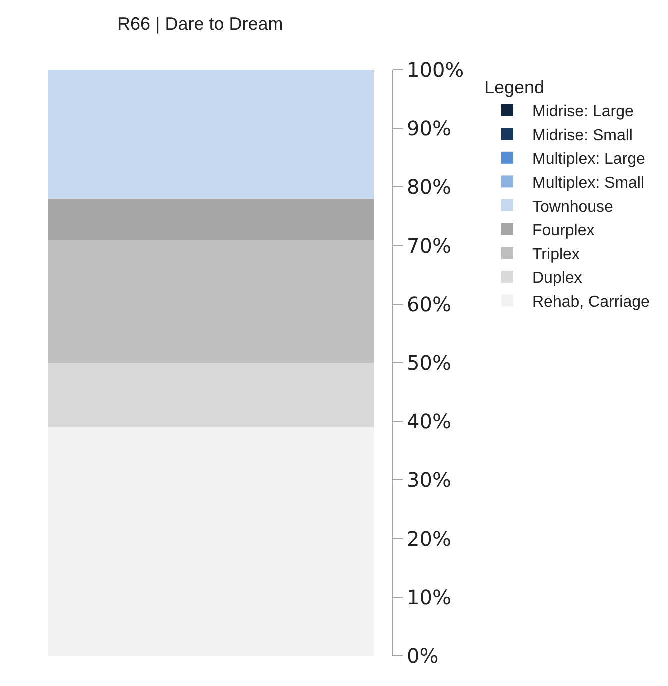 This screenshot has width=668, height=686. I want to click on legend-label: Midrise: Large, so click(583, 112).